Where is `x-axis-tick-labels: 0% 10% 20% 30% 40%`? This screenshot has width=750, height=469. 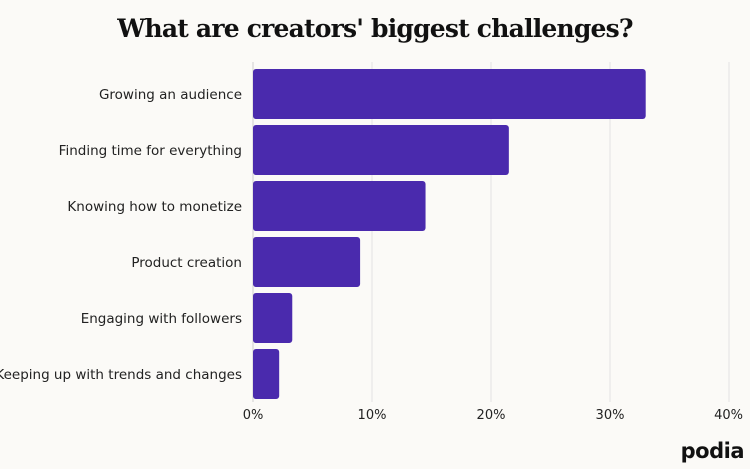
x-axis-tick-labels: 0% 10% 20% 30% 40% is located at coordinates (493, 415).